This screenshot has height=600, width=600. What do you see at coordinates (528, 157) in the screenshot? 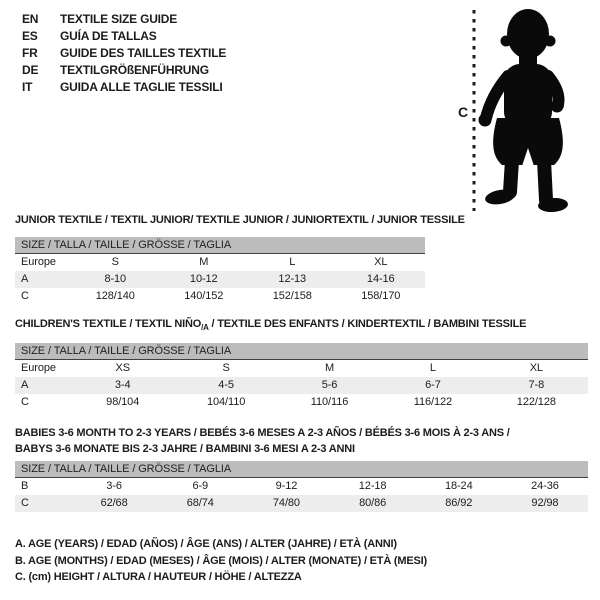
I see `shorts-notch` at bounding box center [528, 157].